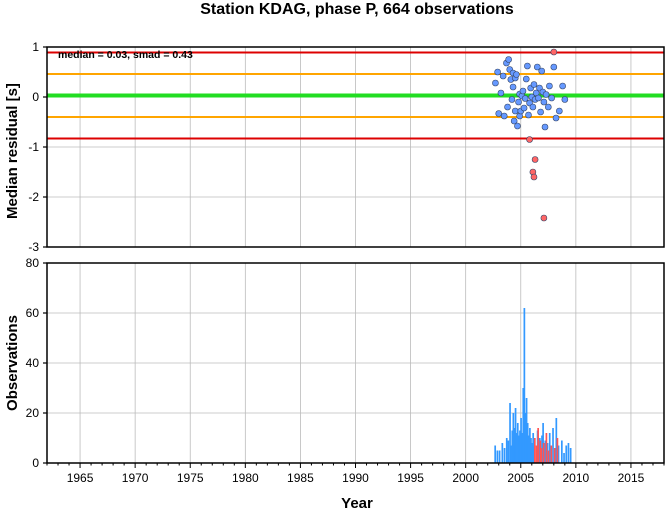 Image resolution: width=669 pixels, height=511 pixels. I want to click on residual-points, so click(530, 135).